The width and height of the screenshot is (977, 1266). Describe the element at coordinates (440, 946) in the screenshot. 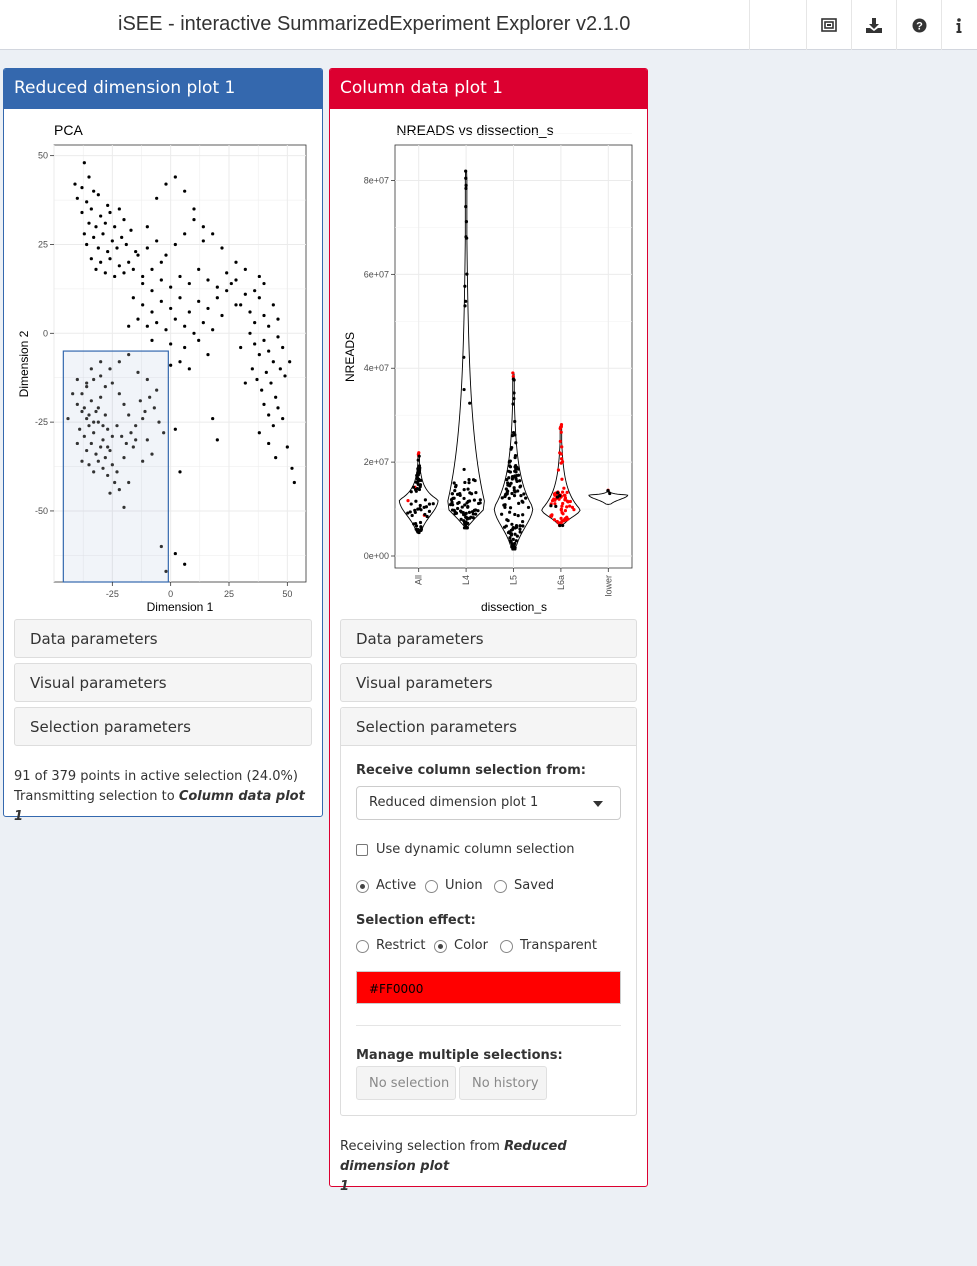

I see `radio-color` at that location.